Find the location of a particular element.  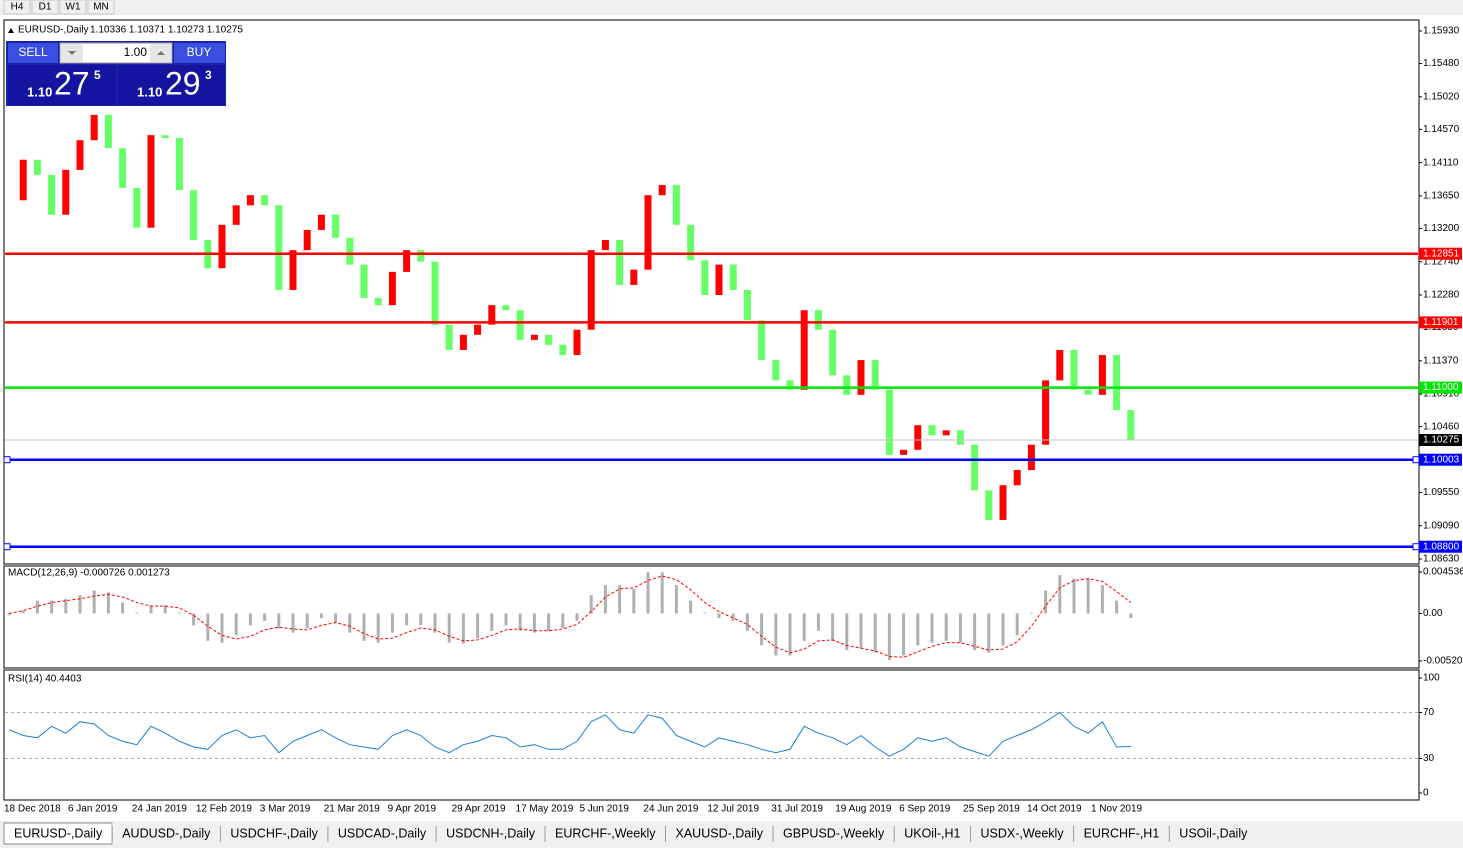

tab: USOil-,Daily is located at coordinates (1213, 833).